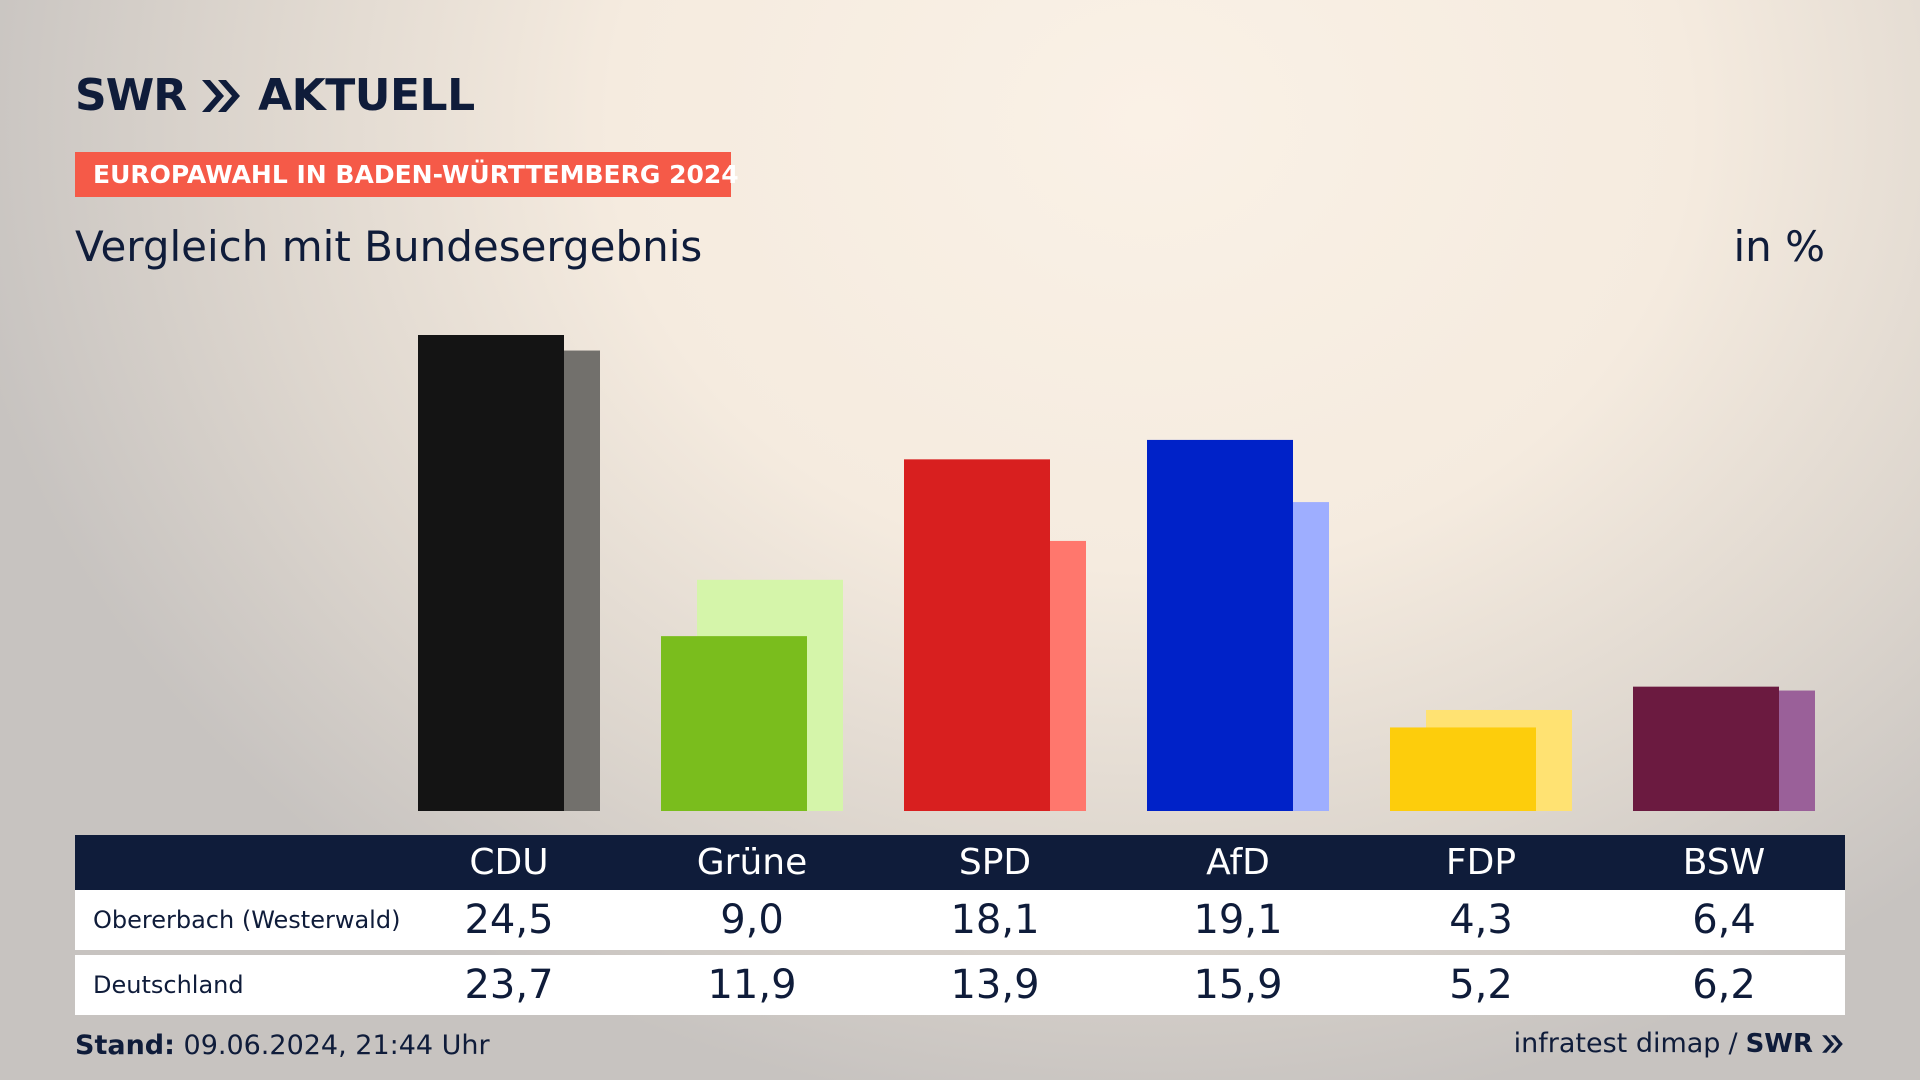 This screenshot has height=1080, width=1920. What do you see at coordinates (1238, 985) in the screenshot?
I see `value-deutschland-afd: 15,9` at bounding box center [1238, 985].